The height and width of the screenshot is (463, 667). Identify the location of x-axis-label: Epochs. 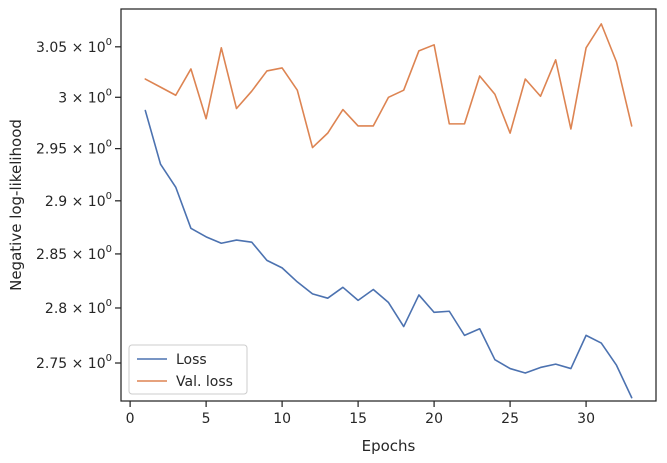
(389, 446).